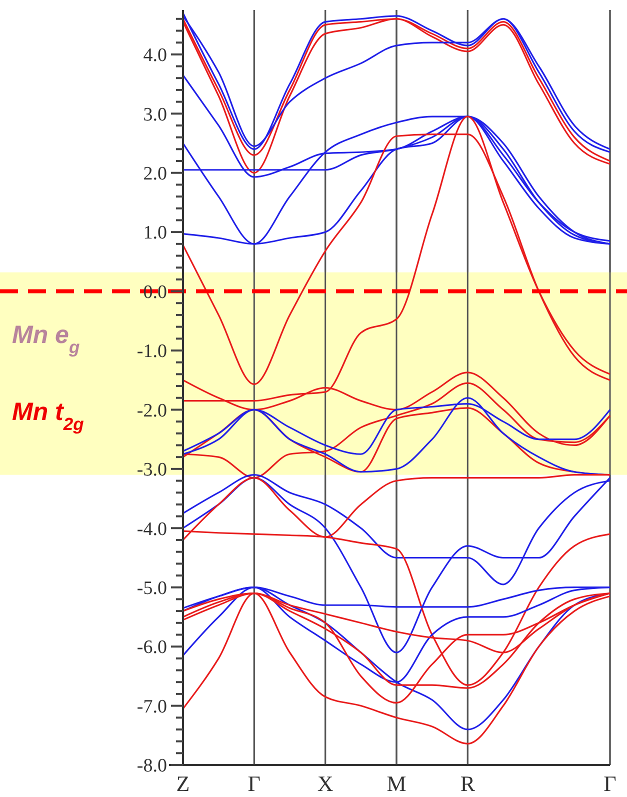 The width and height of the screenshot is (627, 797). Describe the element at coordinates (151, 529) in the screenshot. I see `y-tick-label: -4.0` at that location.